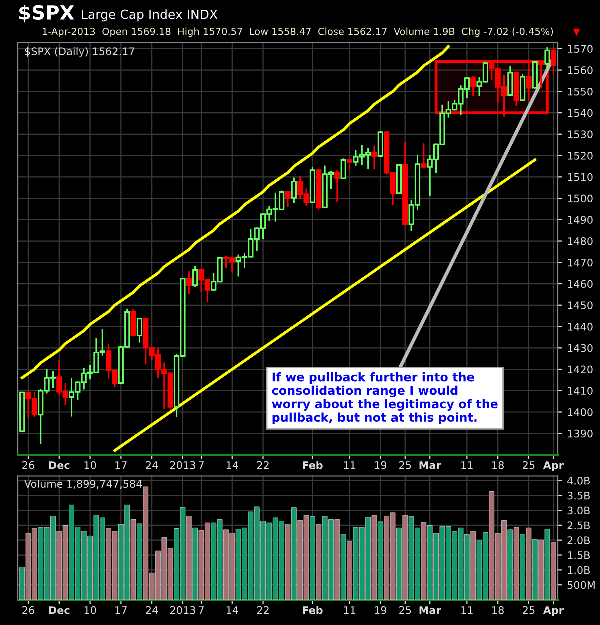  What do you see at coordinates (580, 262) in the screenshot?
I see `y-tick-label: 1470` at bounding box center [580, 262].